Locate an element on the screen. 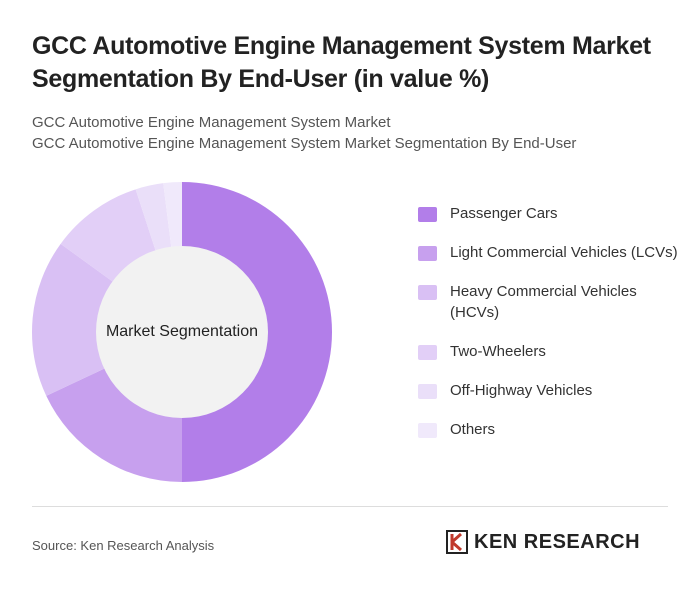 This screenshot has width=700, height=591. legend-label: Light Commercial Vehicles (LCVs) is located at coordinates (564, 252).